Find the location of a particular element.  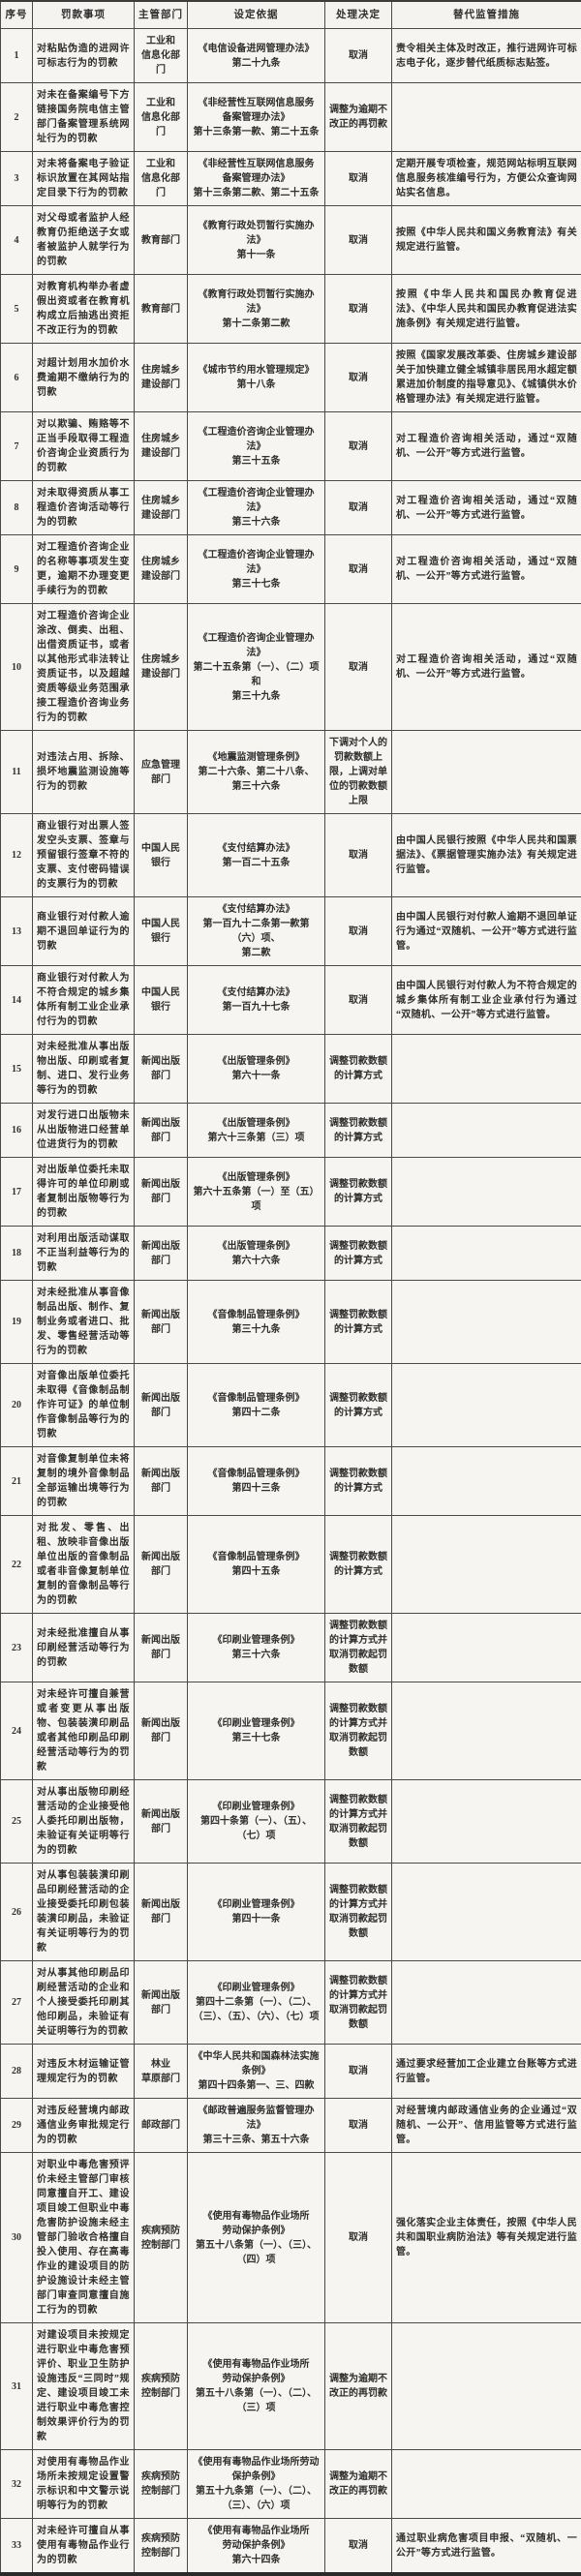

header-basis: 设定依据 is located at coordinates (257, 15).